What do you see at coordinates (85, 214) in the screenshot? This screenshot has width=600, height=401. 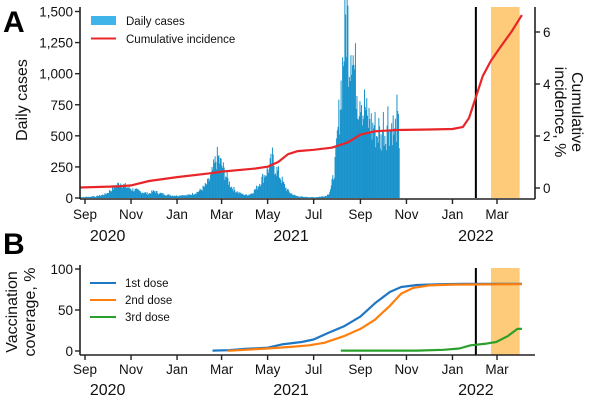 I see `x-tick-label-a: Sep` at bounding box center [85, 214].